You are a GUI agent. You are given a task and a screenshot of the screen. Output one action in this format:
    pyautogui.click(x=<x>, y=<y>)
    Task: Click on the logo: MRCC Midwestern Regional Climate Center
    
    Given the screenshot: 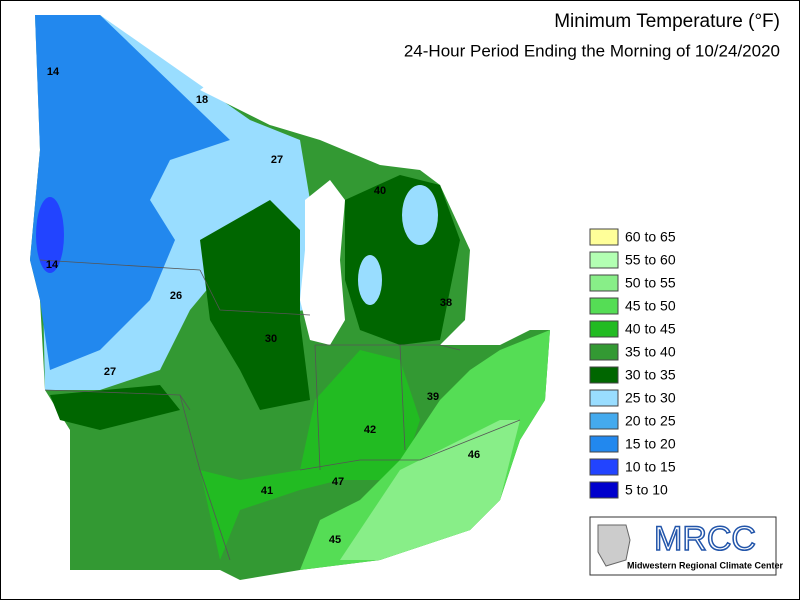 What is the action you would take?
    pyautogui.click(x=686, y=546)
    